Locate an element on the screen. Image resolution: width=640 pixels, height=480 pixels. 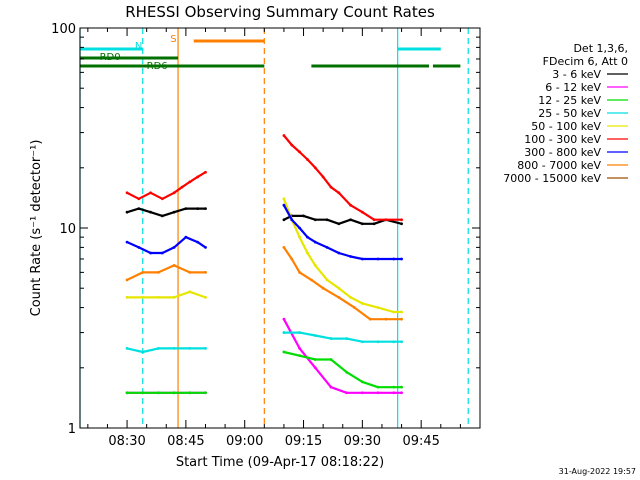
legend-entry-label: 100 - 300 keV is located at coordinates (562, 139).